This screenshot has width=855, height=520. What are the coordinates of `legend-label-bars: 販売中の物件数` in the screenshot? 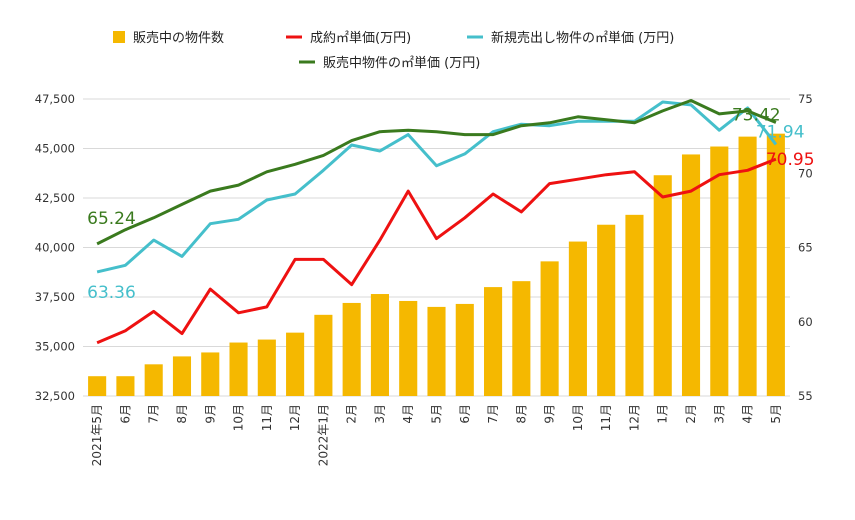 It's located at (178, 38).